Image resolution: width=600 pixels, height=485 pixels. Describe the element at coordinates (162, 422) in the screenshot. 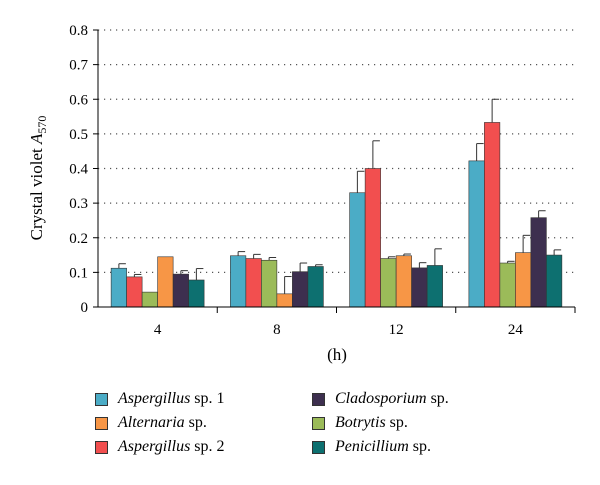

I see `legend-label: Alternaria sp.` at that location.